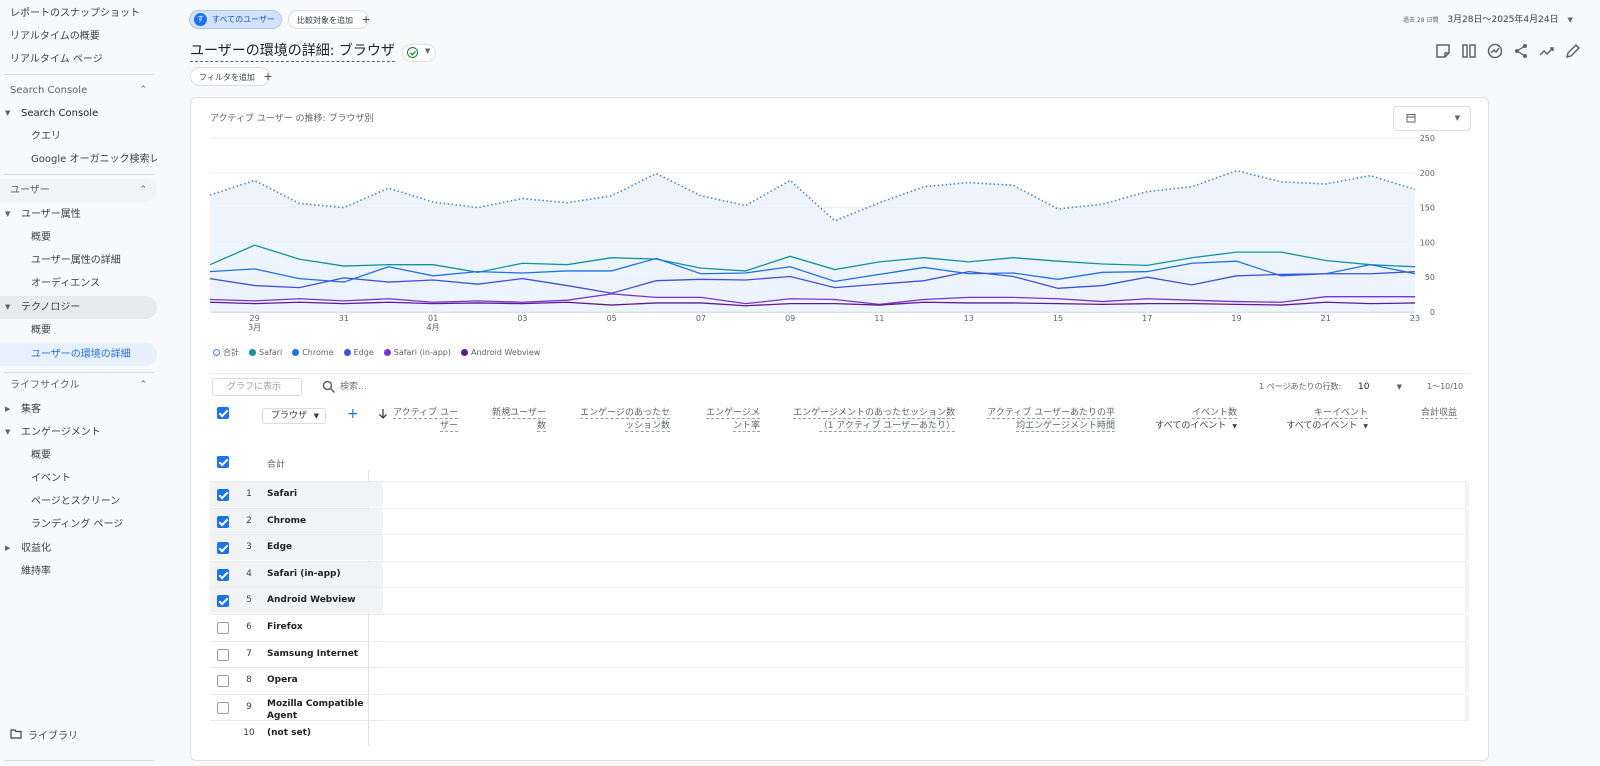  I want to click on table-row: 9 Mozilla Compatible Agent, so click(296, 707).